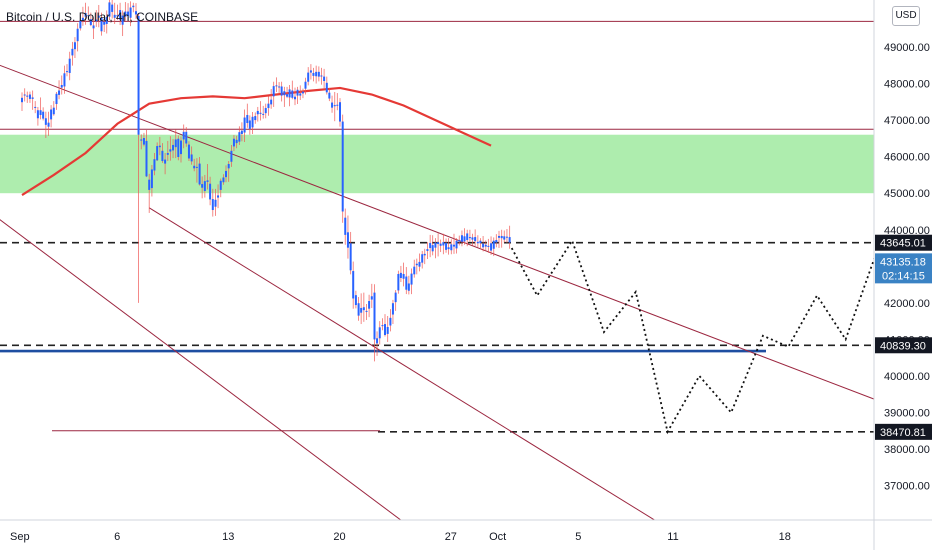  Describe the element at coordinates (907, 414) in the screenshot. I see `price-tick-label: 39000.00` at that location.